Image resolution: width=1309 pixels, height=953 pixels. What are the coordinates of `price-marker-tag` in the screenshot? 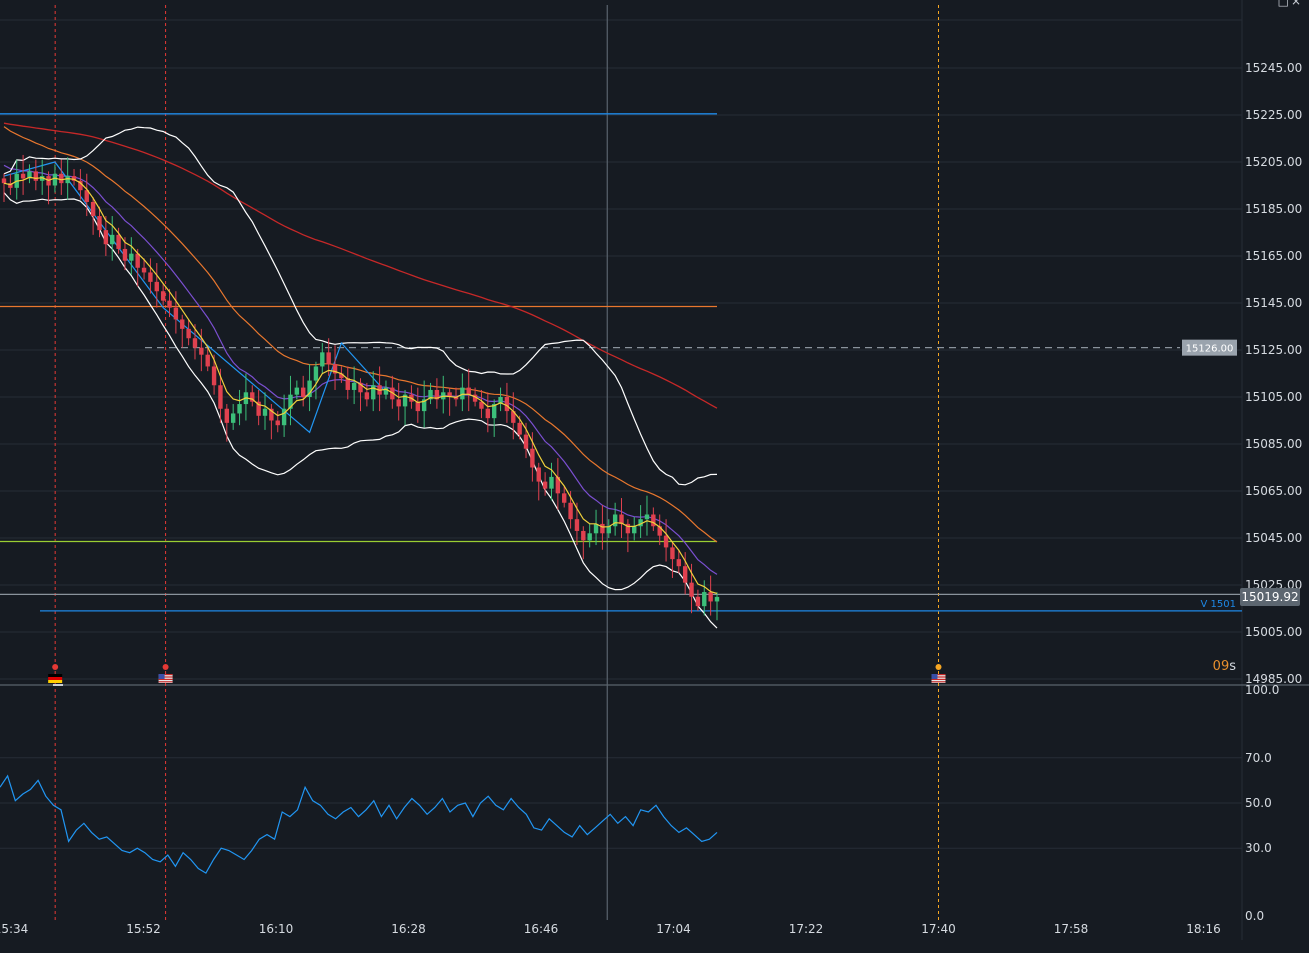 It's located at (1209, 347).